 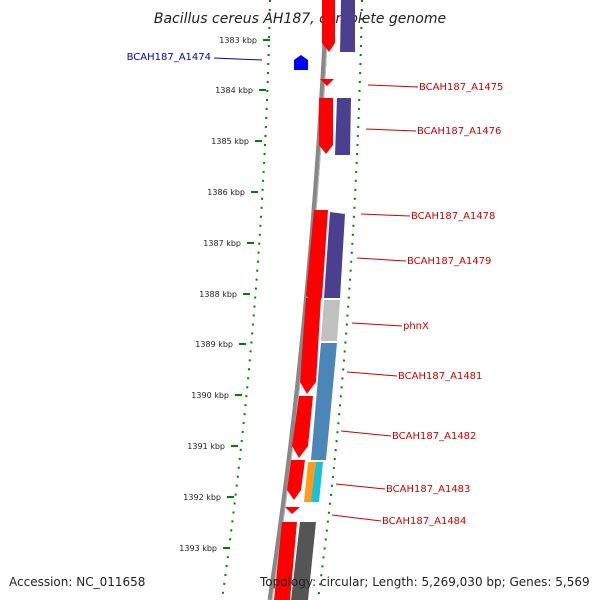 What do you see at coordinates (77, 582) in the screenshot?
I see `accession-text: Accession: NC_011658` at bounding box center [77, 582].